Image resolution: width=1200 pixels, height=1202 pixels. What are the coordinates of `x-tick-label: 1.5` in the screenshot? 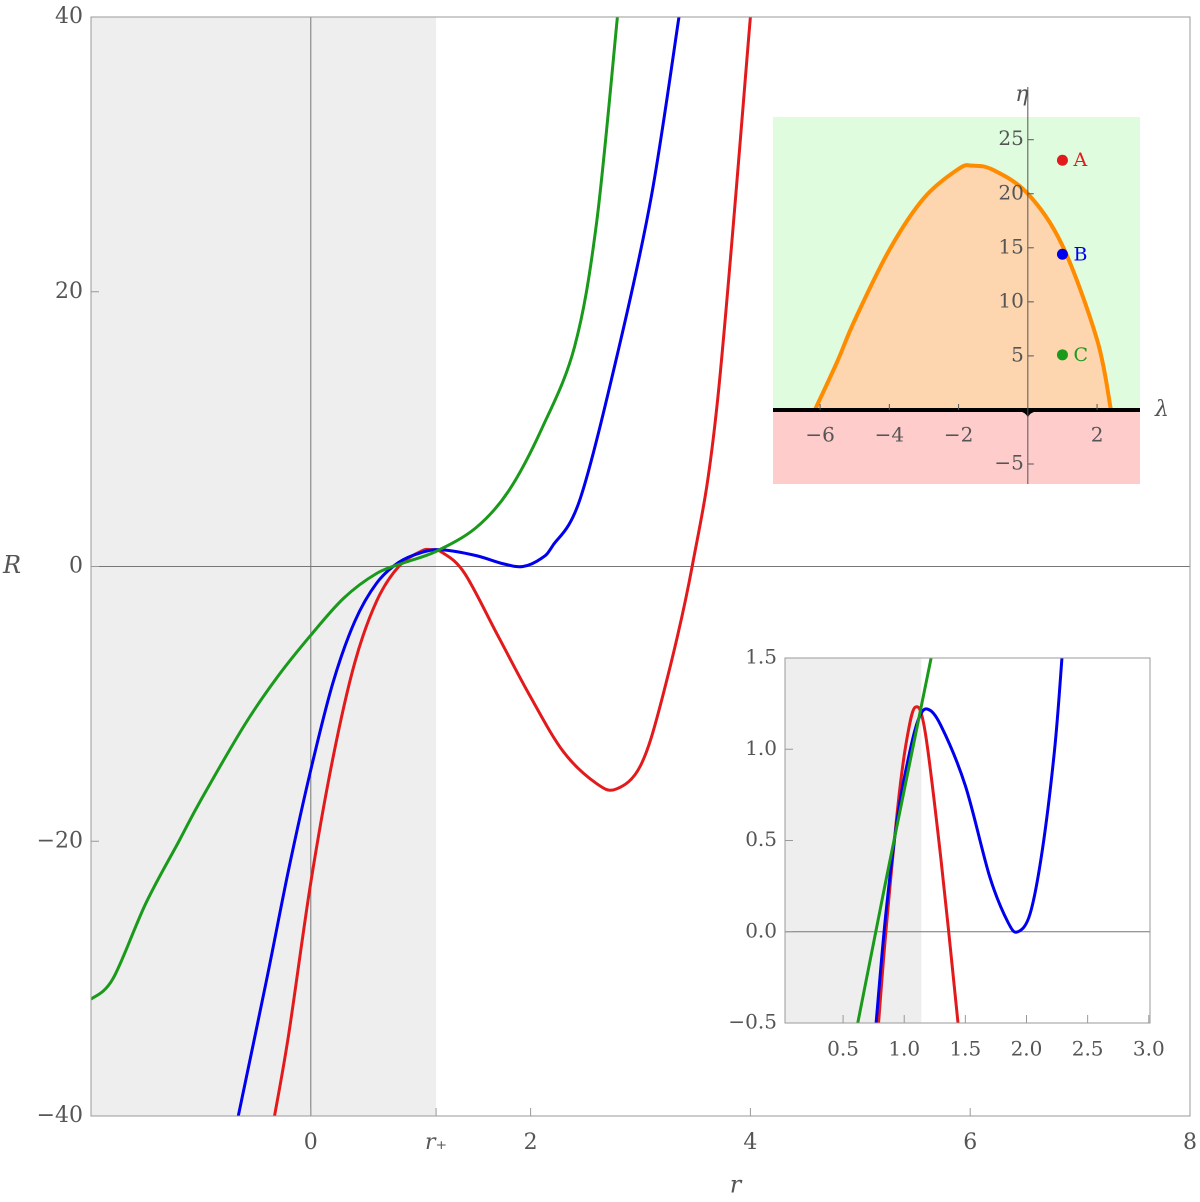 It's located at (965, 1049).